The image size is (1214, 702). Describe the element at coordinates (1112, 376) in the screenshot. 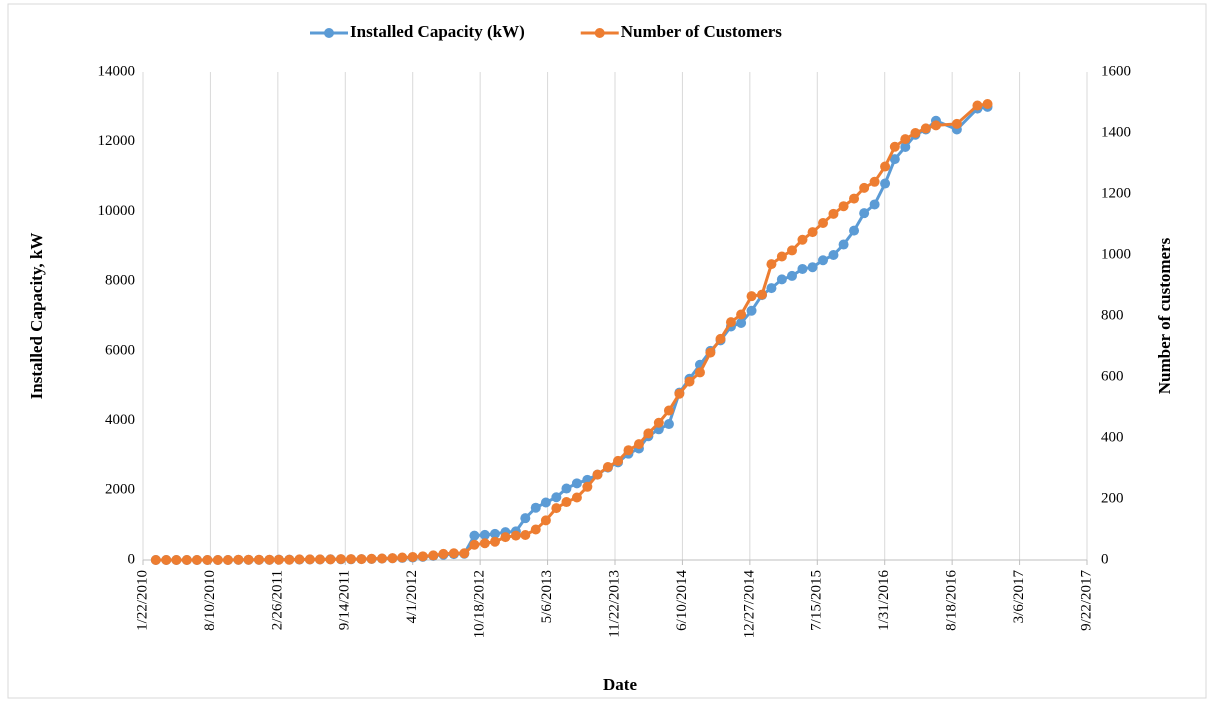

I see `y2-tick-label: 600` at that location.